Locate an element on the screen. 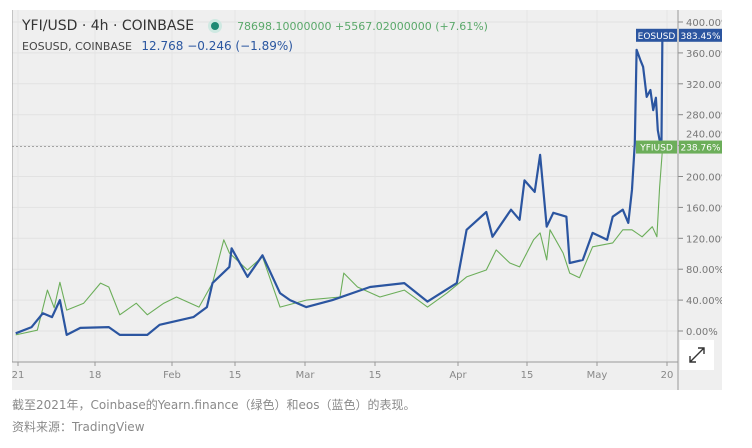 The height and width of the screenshot is (448, 752). x-tick-label: Mar is located at coordinates (306, 375).